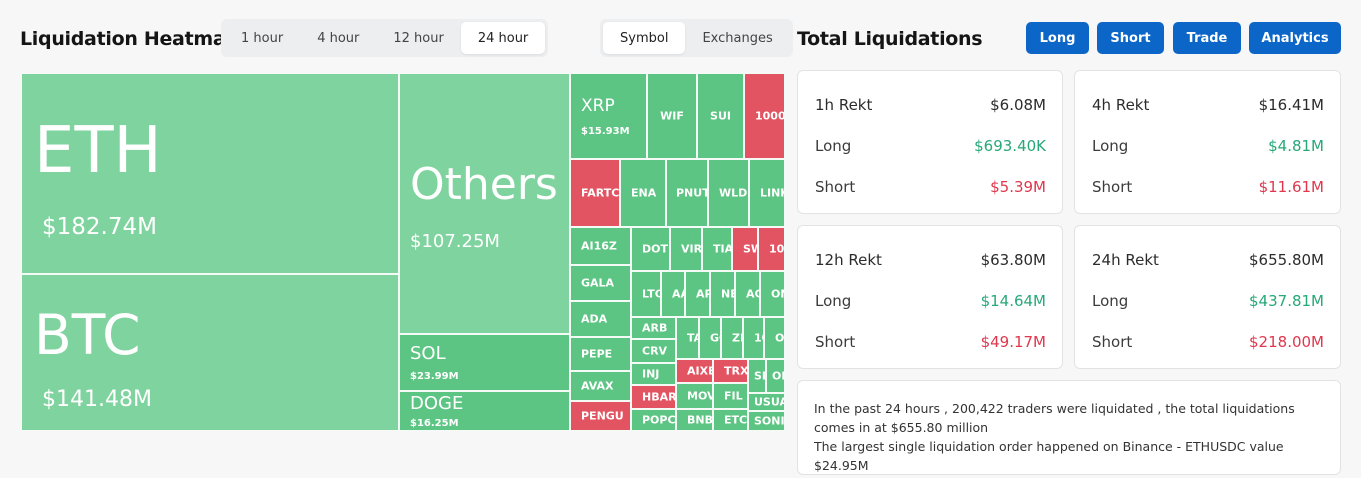 The height and width of the screenshot is (478, 1361). What do you see at coordinates (720, 116) in the screenshot?
I see `heatmap-cell: SUI` at bounding box center [720, 116].